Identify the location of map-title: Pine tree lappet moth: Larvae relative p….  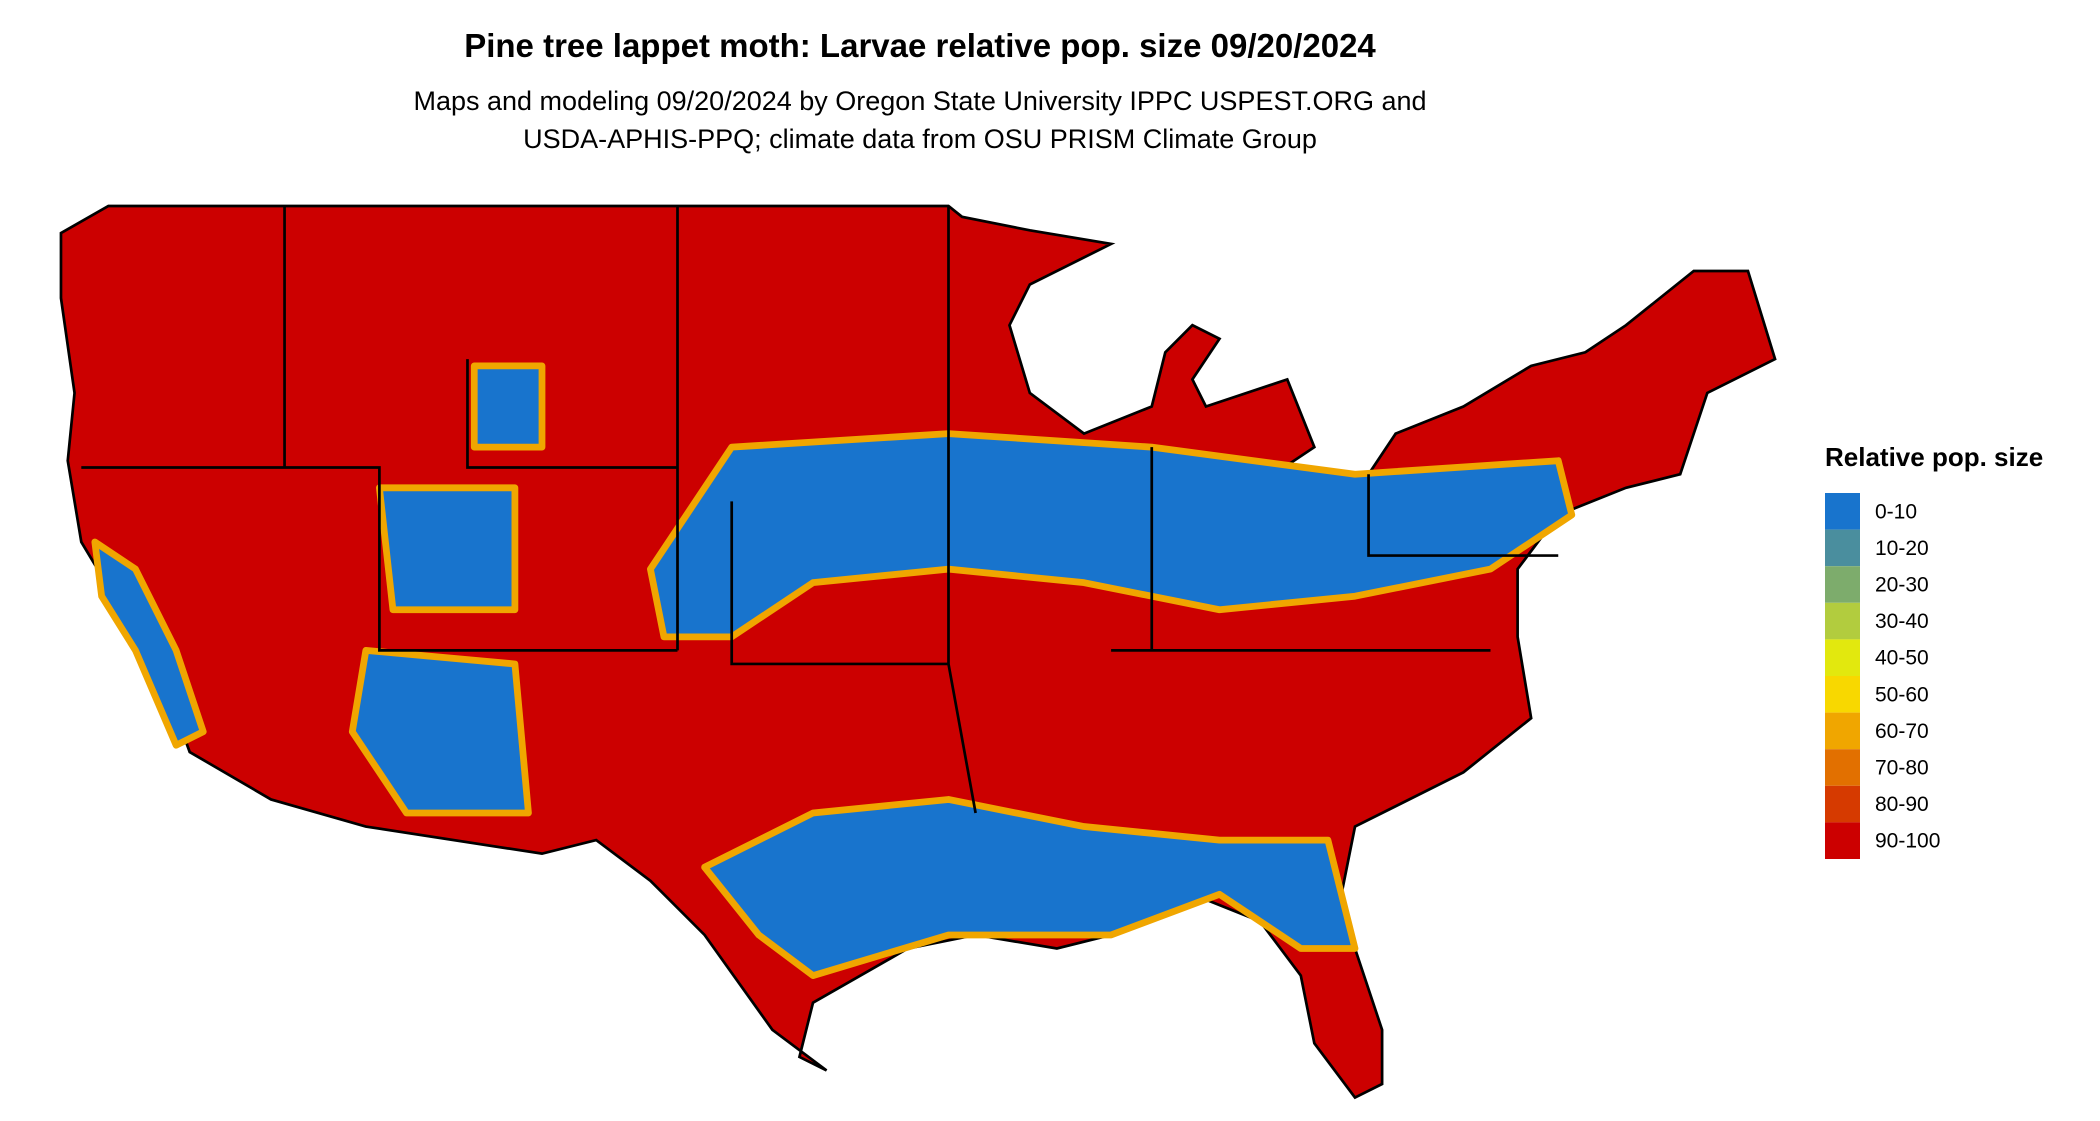
(920, 45).